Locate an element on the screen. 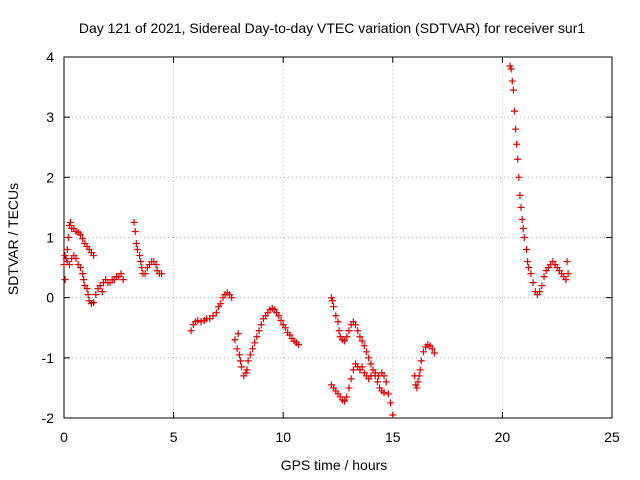 Image resolution: width=640 pixels, height=480 pixels. x-tick-labels: 0 5 10 15 20 25 is located at coordinates (340, 437).